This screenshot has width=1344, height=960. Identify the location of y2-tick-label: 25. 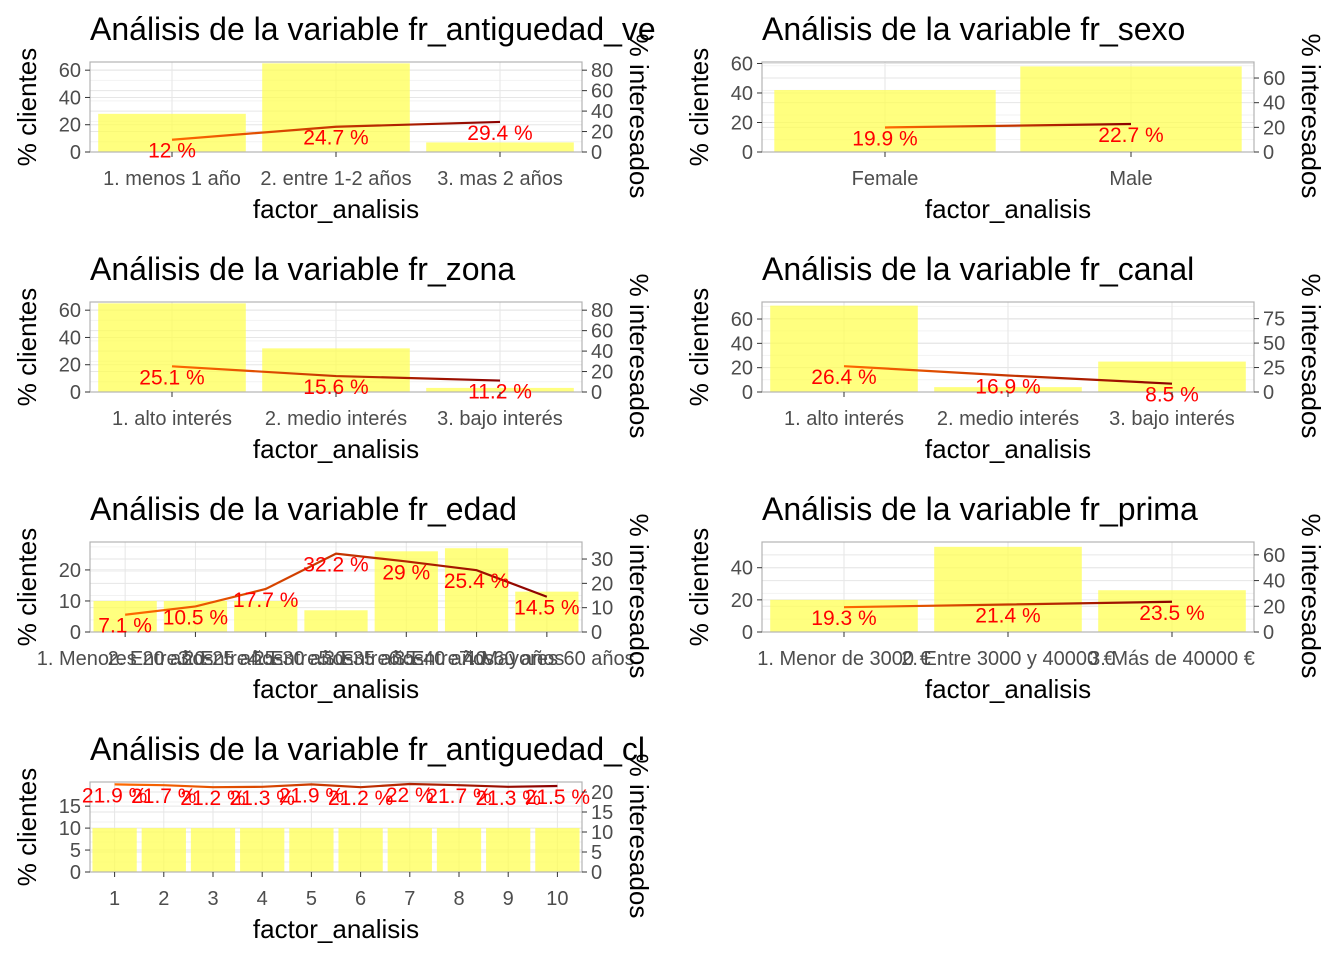
(1274, 369).